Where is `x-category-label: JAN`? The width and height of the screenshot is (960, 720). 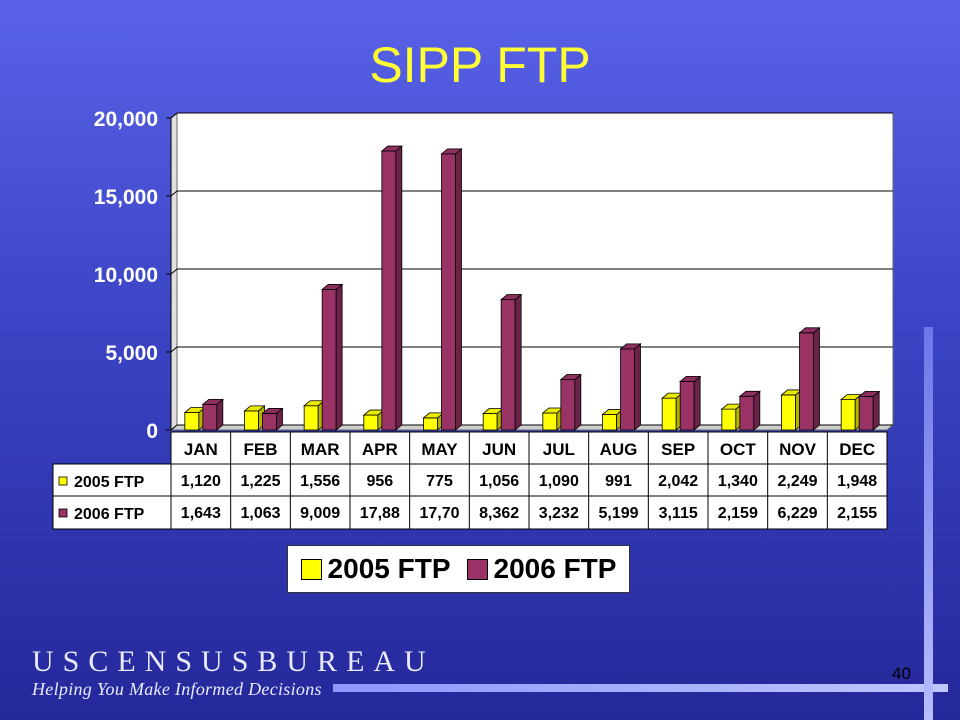
x-category-label: JAN is located at coordinates (201, 449).